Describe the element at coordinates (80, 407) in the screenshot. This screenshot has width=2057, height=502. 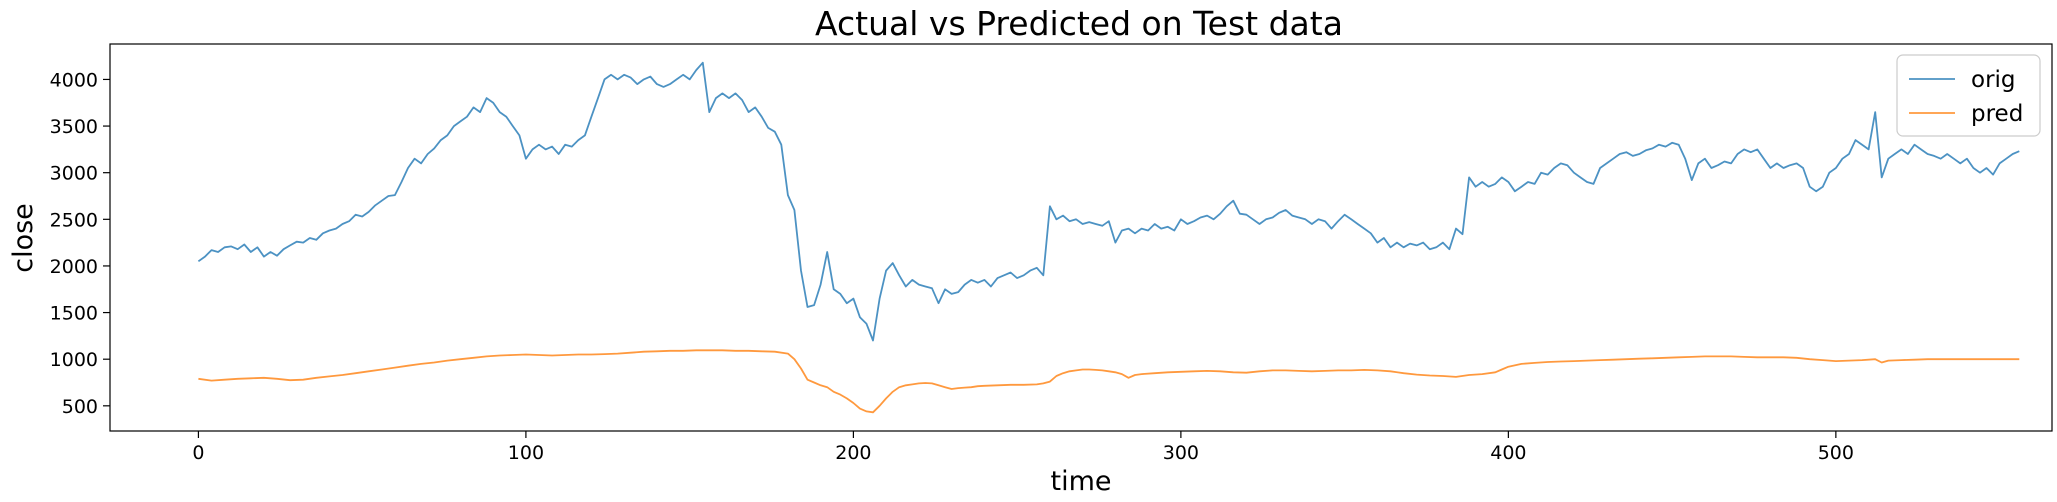
I see `y-tick-label: 500` at that location.